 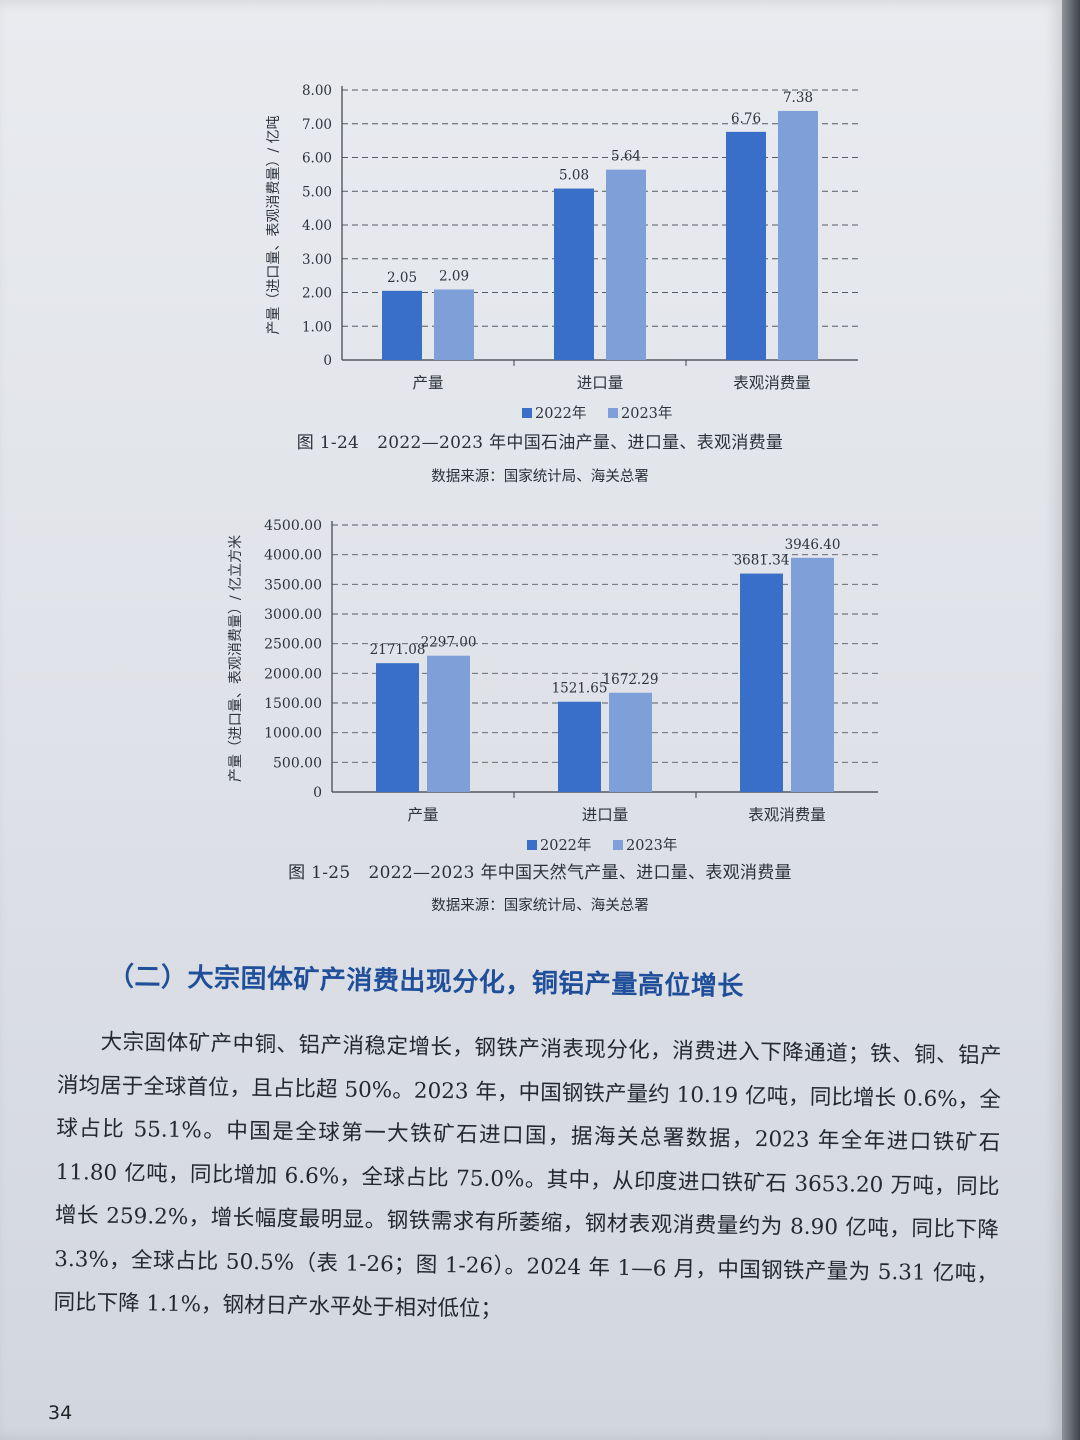 What do you see at coordinates (317, 125) in the screenshot?
I see `y-tick-label: 7.00` at bounding box center [317, 125].